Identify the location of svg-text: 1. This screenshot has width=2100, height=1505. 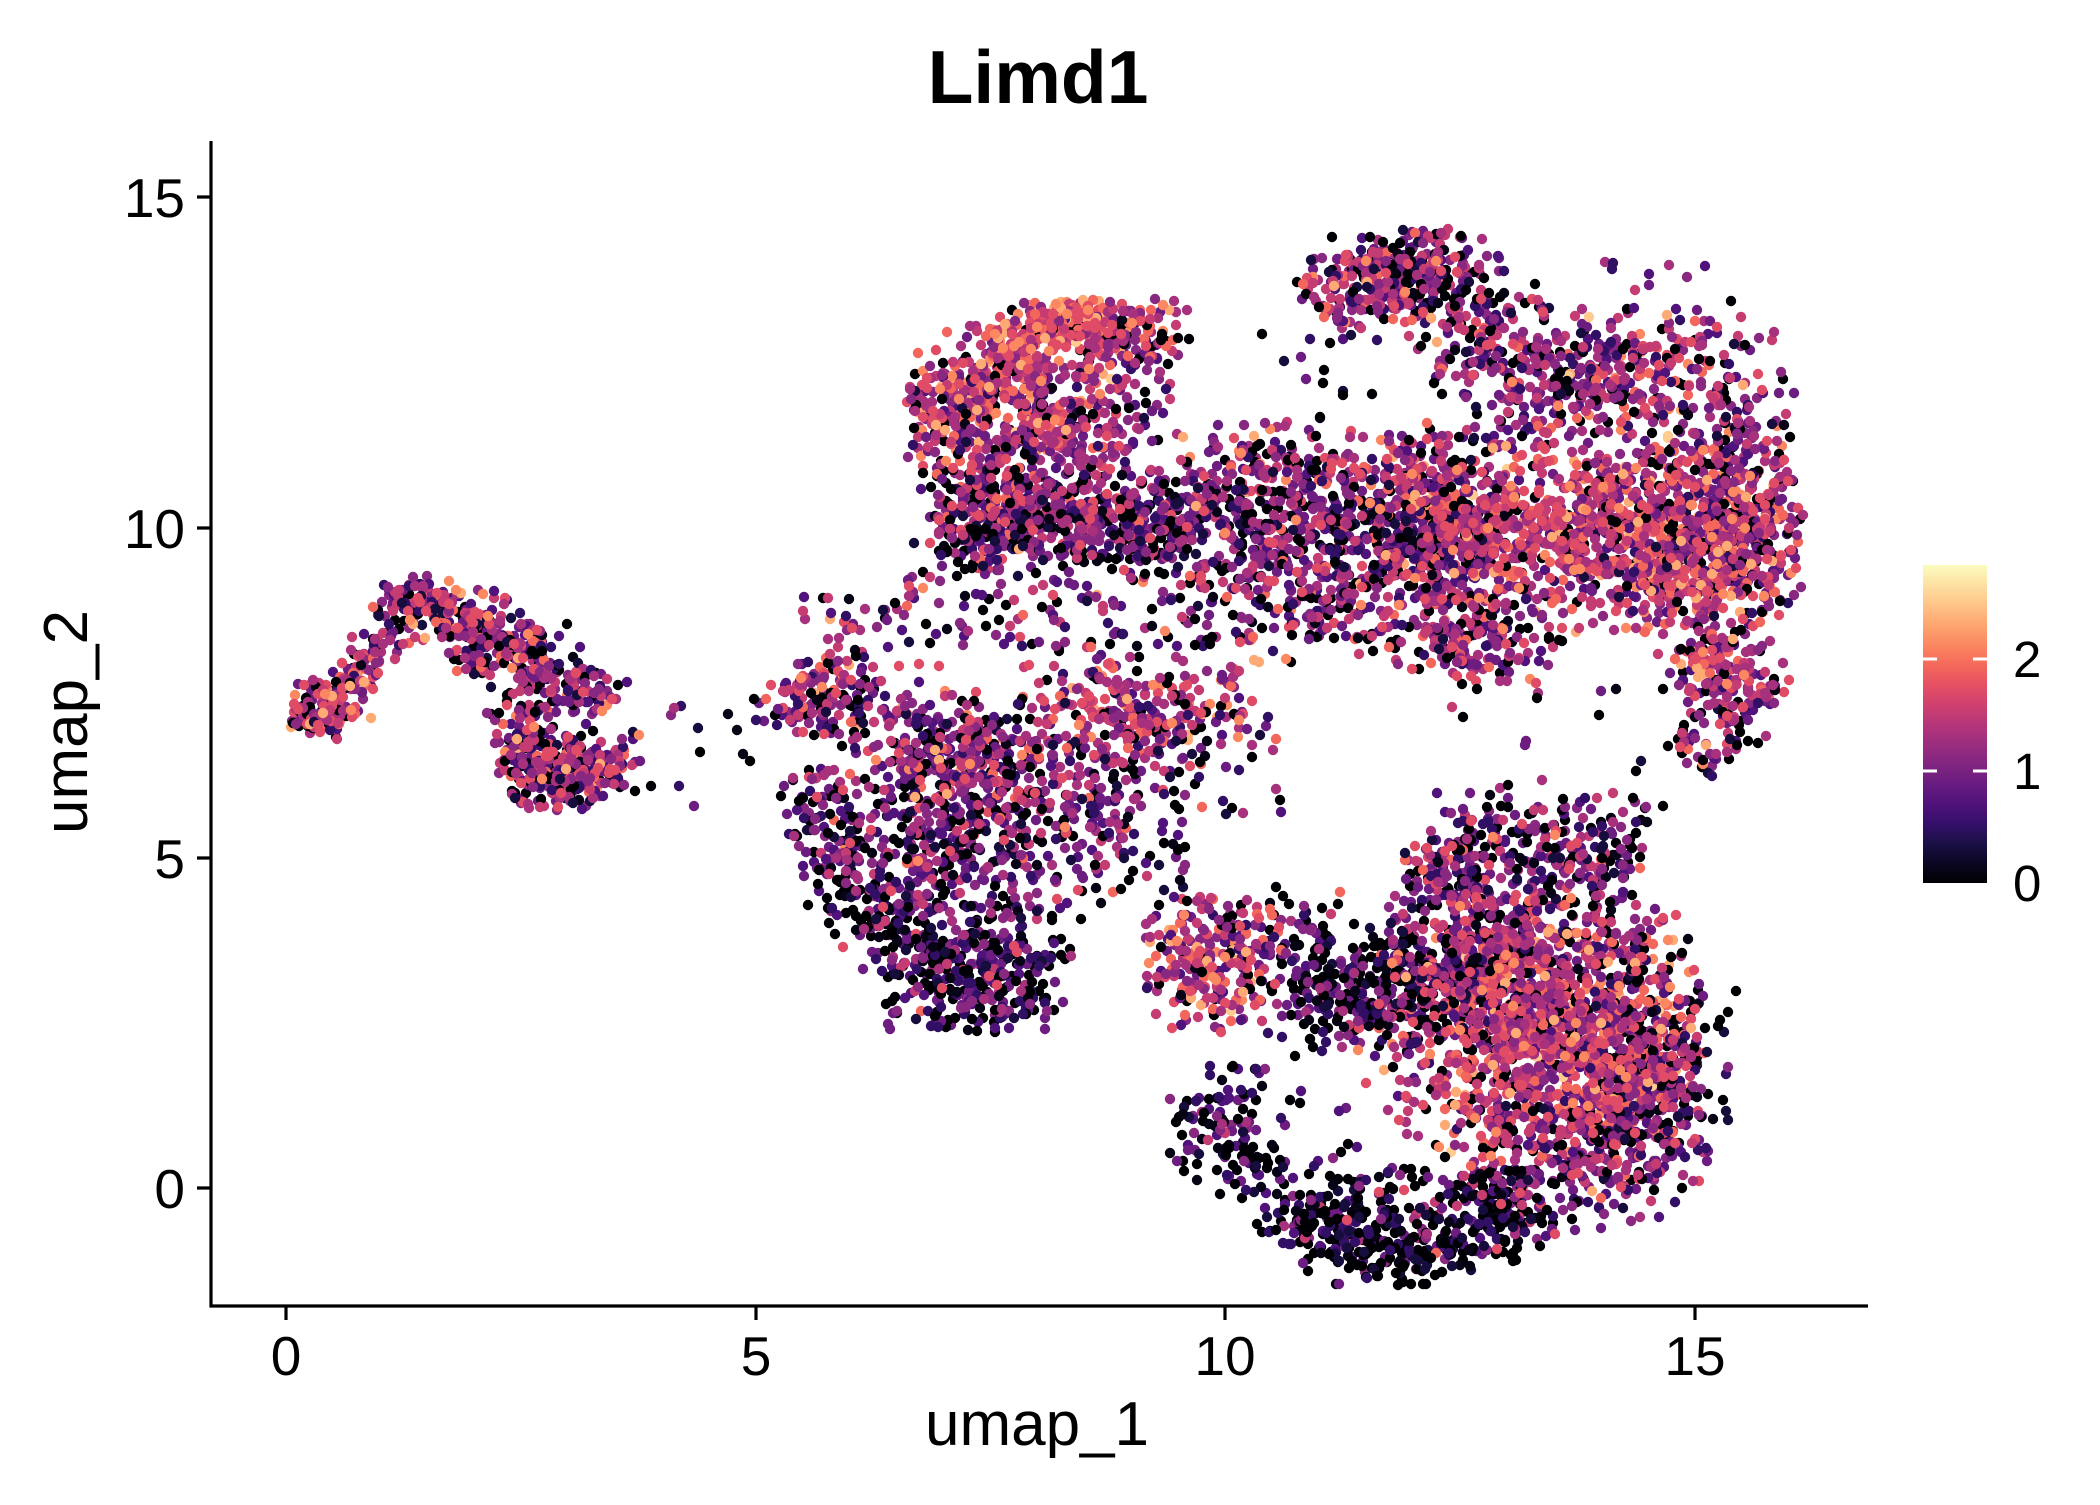
(2027, 771).